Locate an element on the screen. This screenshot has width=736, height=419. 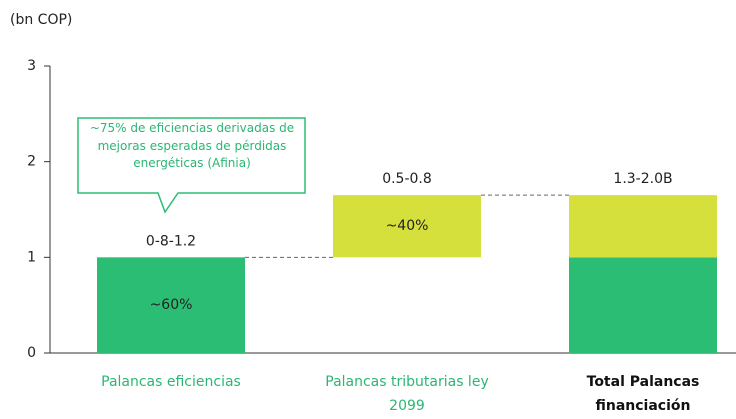
y-tick-label: 1 is located at coordinates (31, 257).